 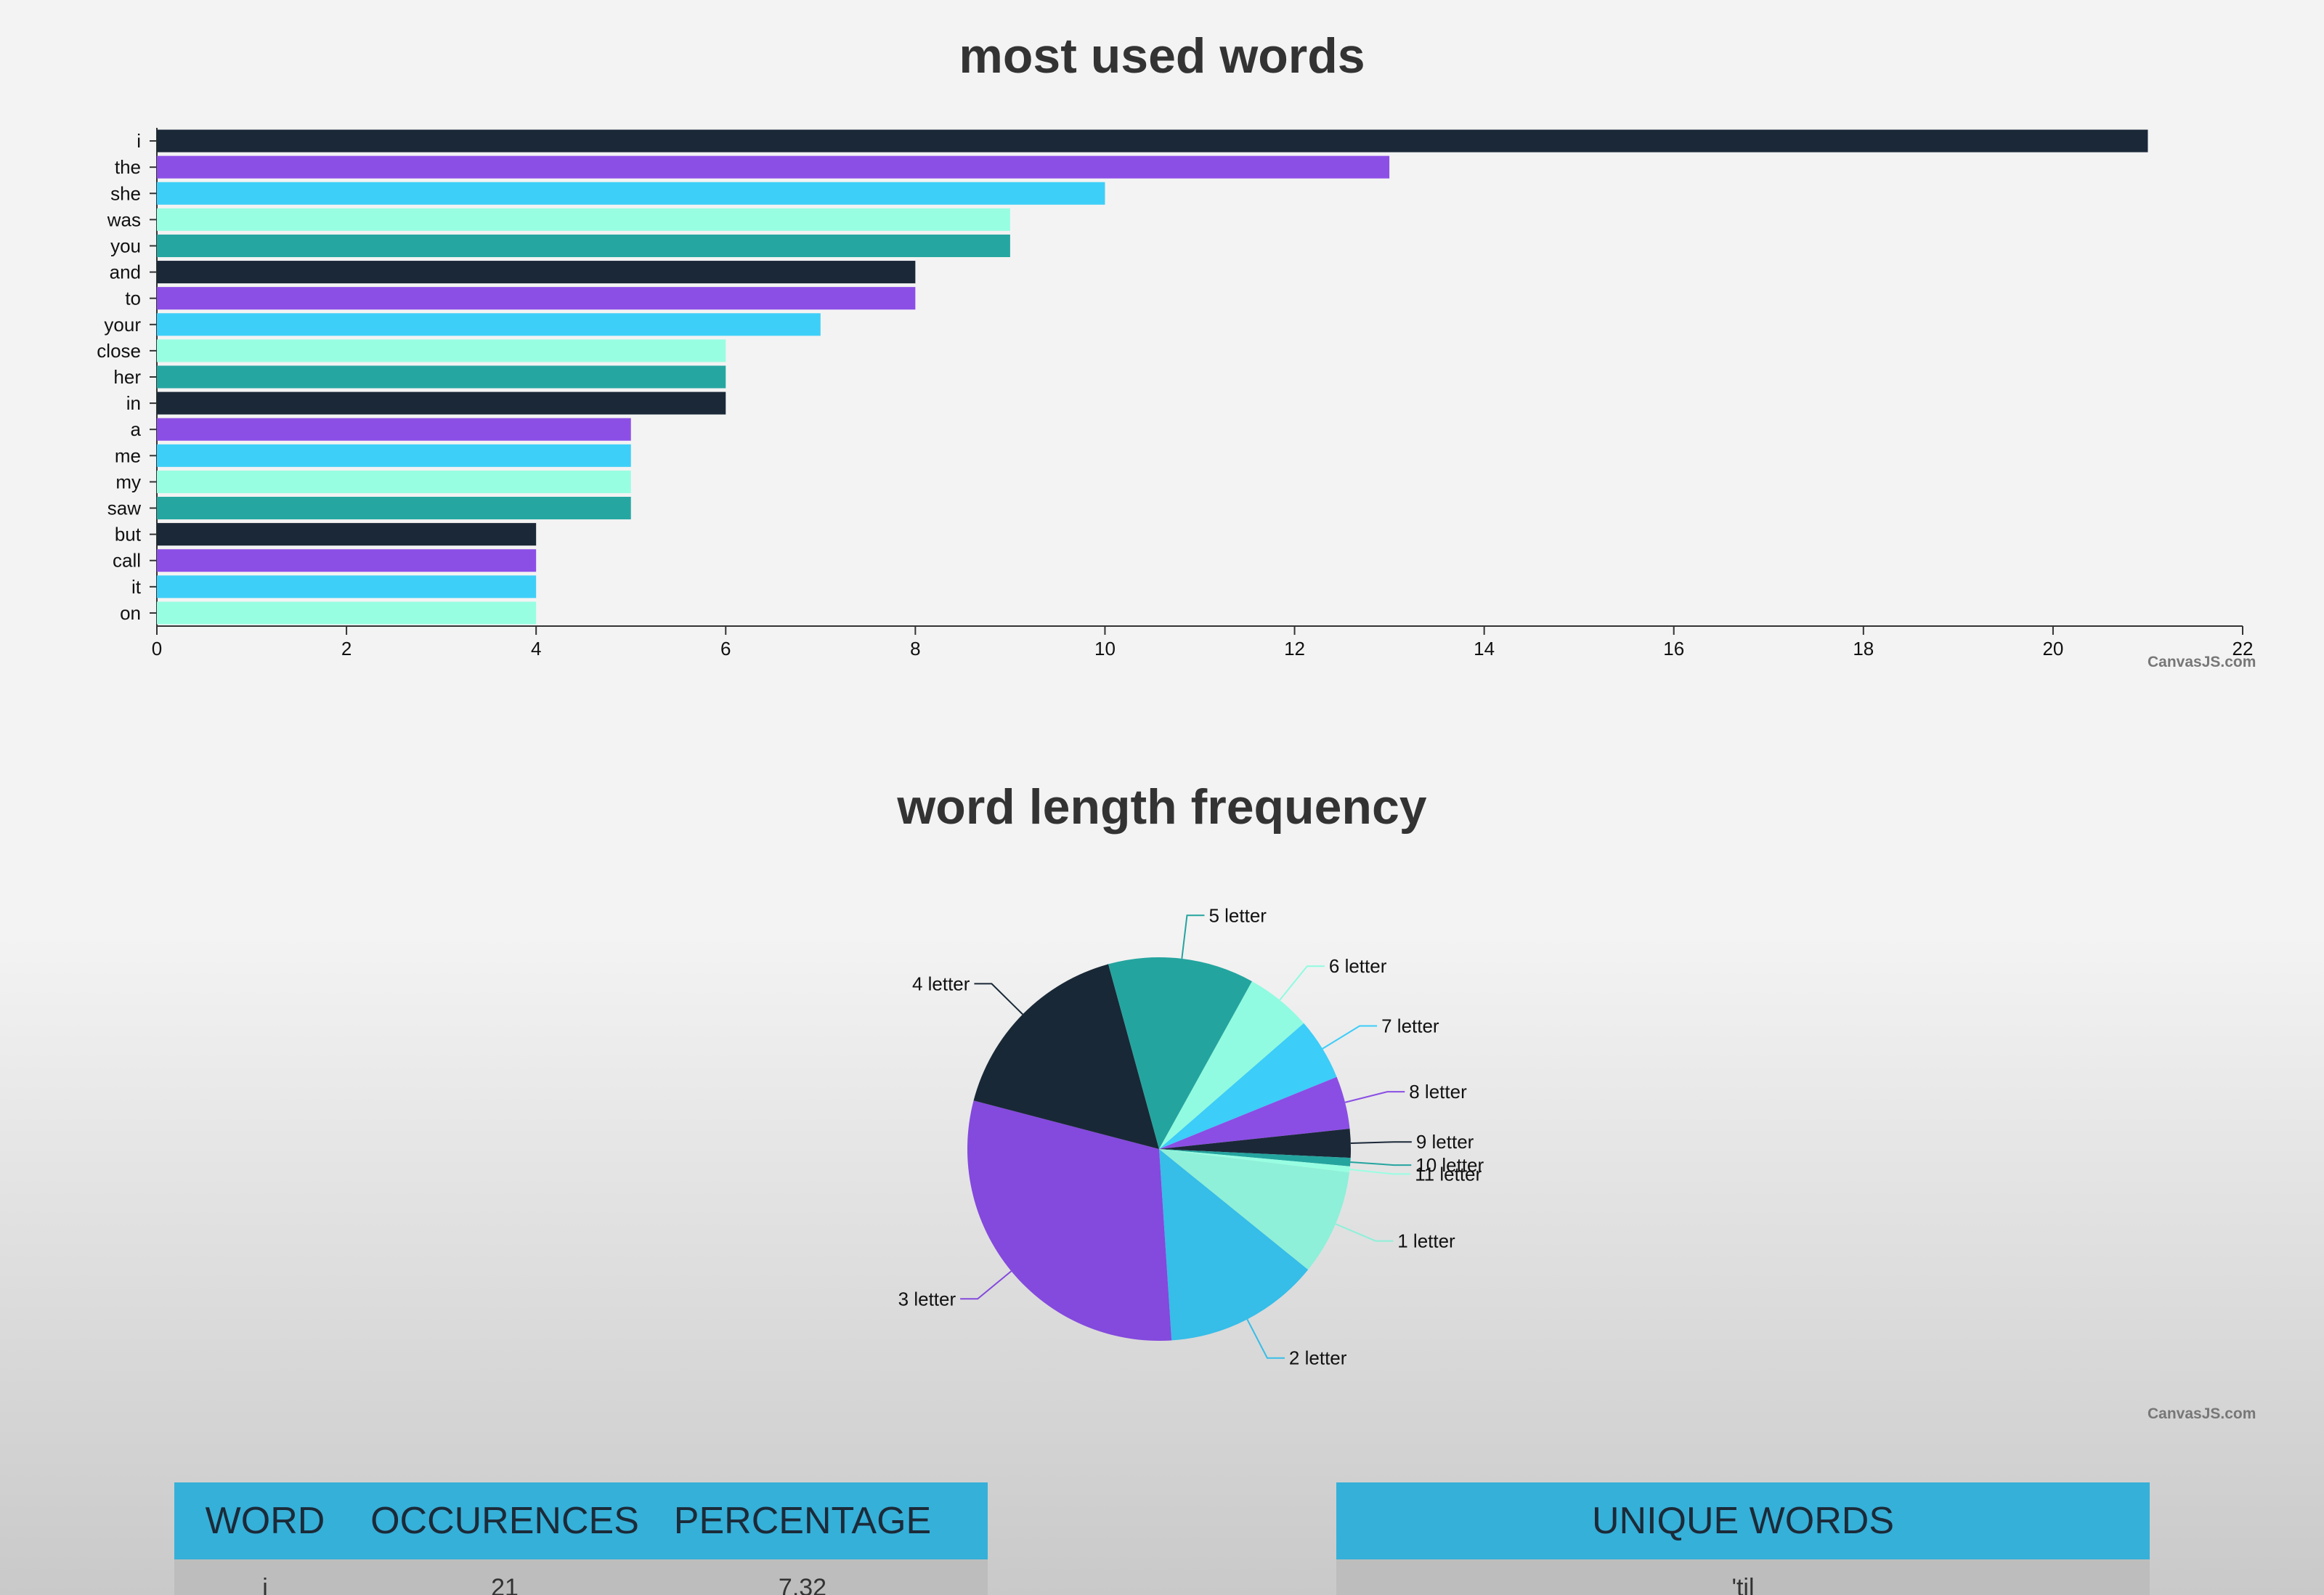 What do you see at coordinates (1863, 648) in the screenshot?
I see `x-tick-label: 18` at bounding box center [1863, 648].